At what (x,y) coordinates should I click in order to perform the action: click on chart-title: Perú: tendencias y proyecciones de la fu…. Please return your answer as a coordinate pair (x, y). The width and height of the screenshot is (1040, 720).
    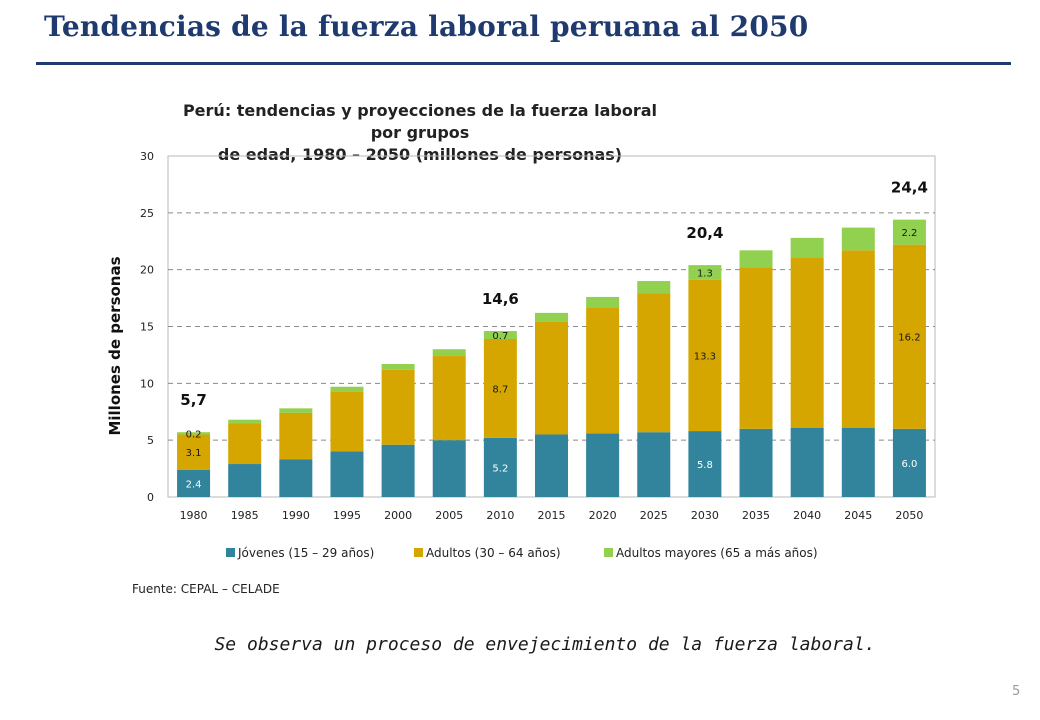
    Looking at the image, I should click on (420, 133).